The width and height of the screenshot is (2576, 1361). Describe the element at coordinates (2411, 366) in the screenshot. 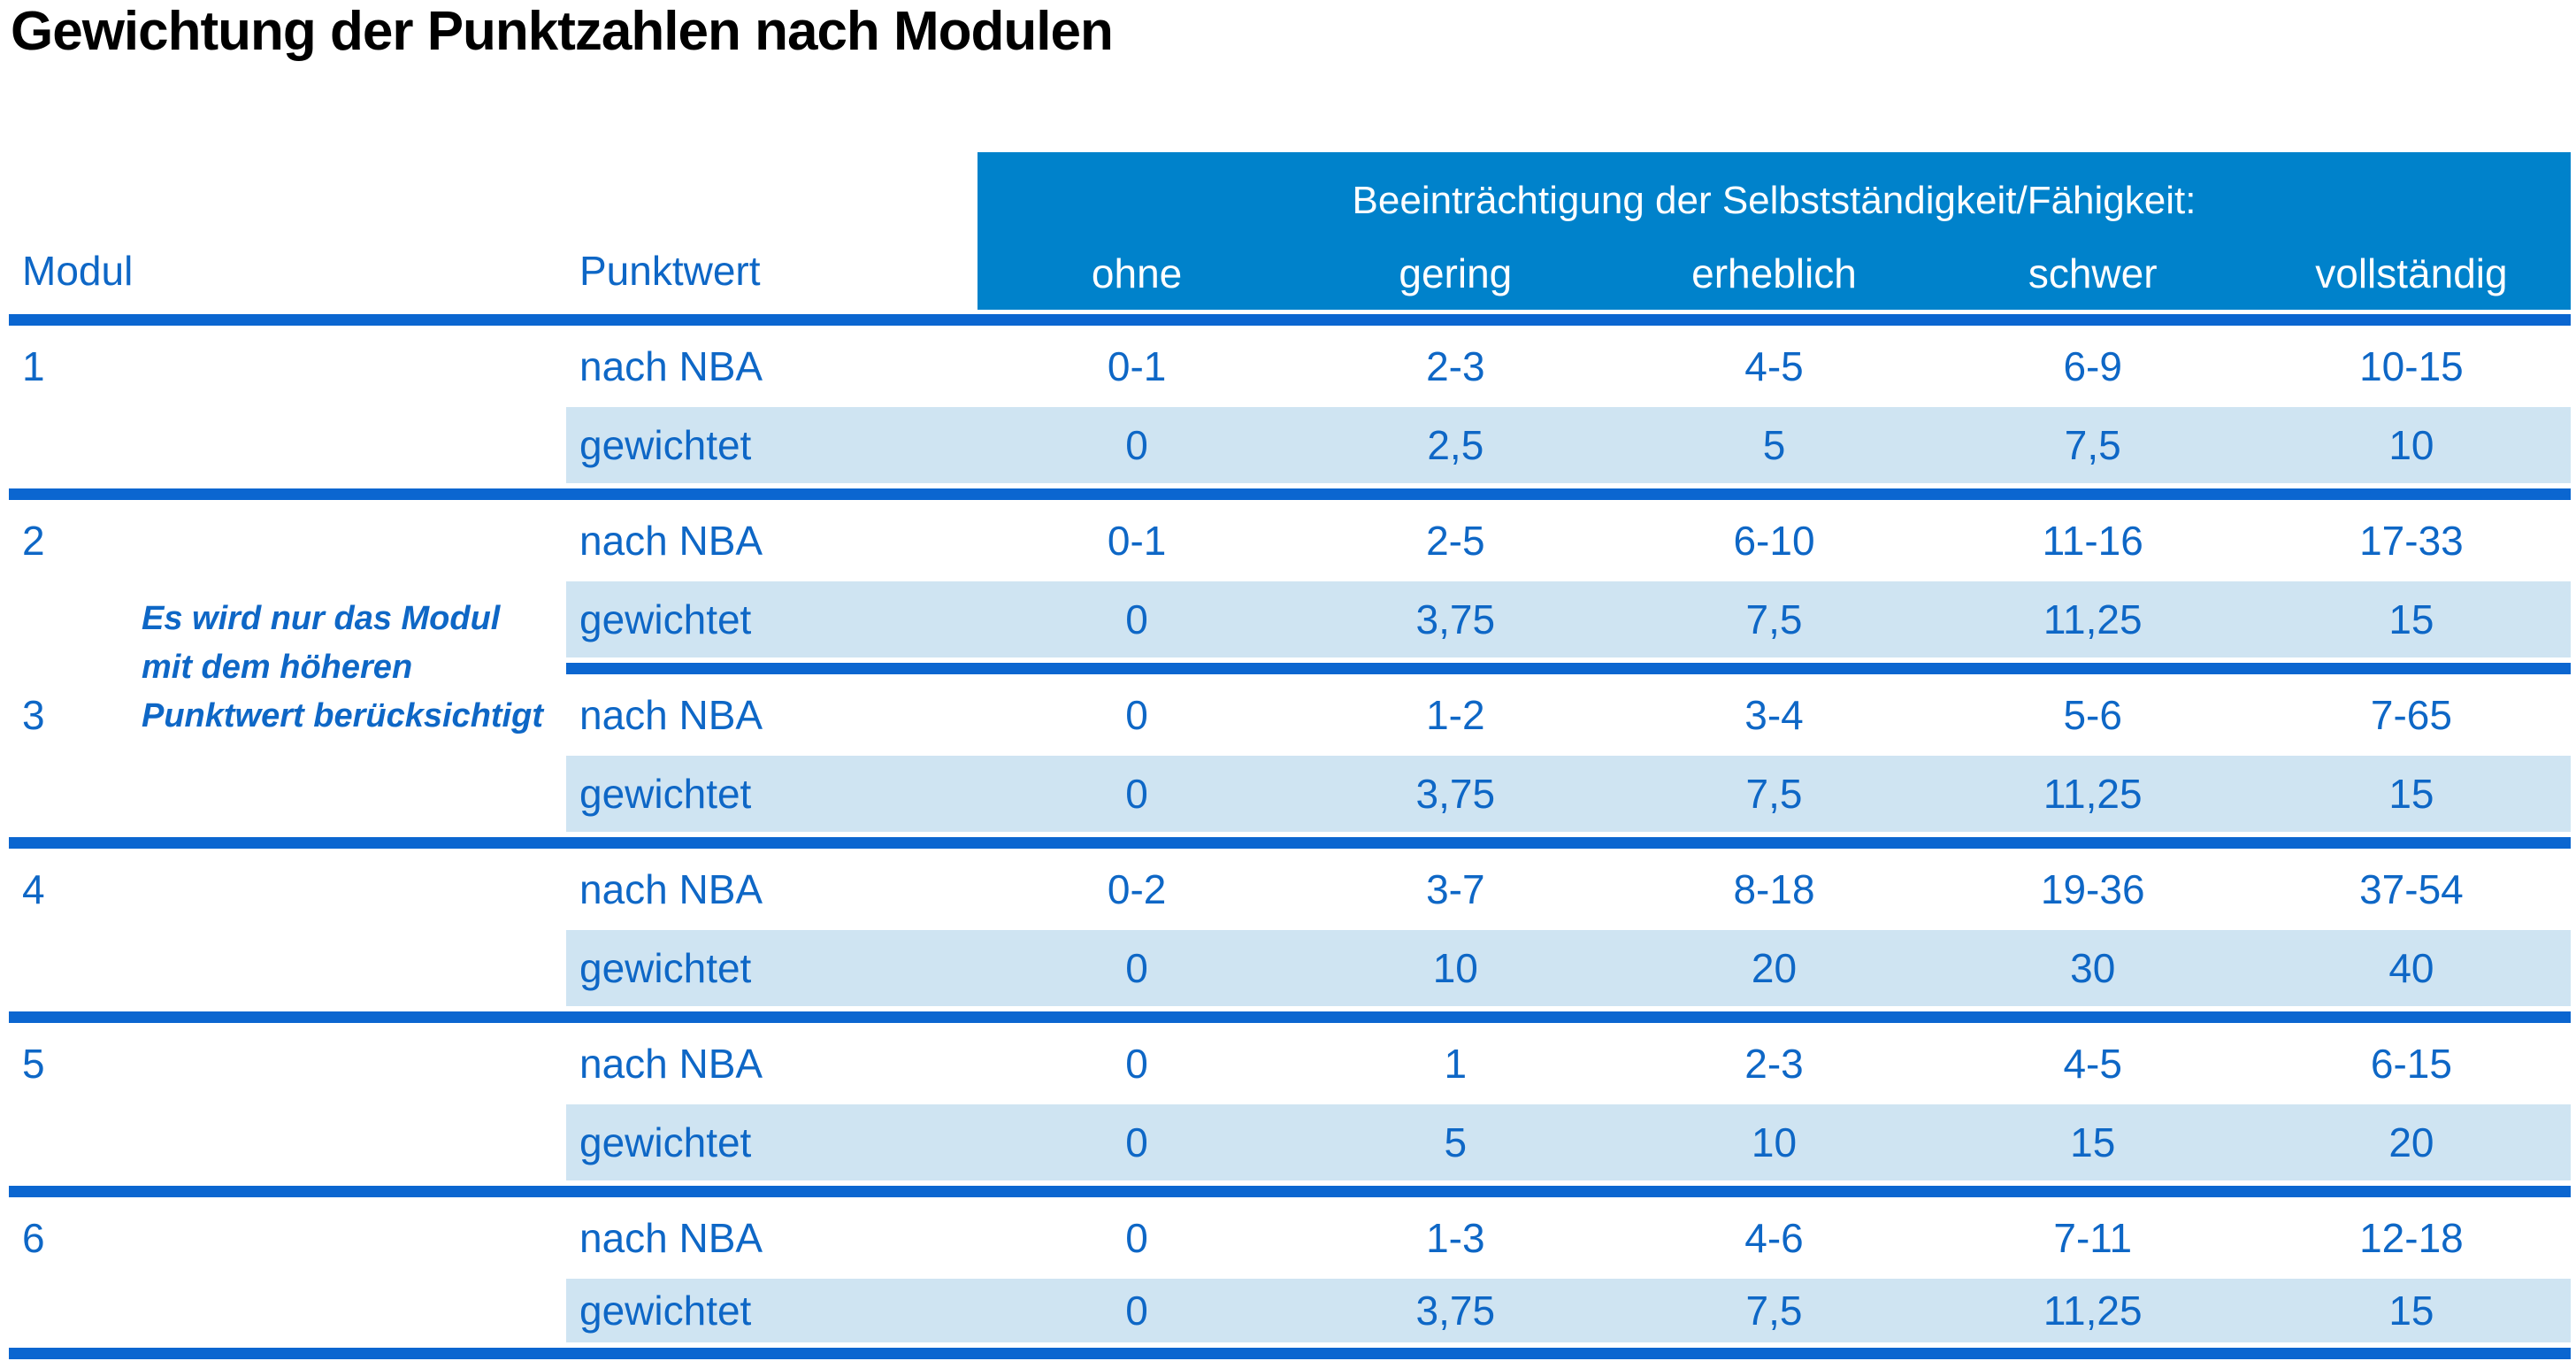

I see `score-cell: 10-15` at that location.